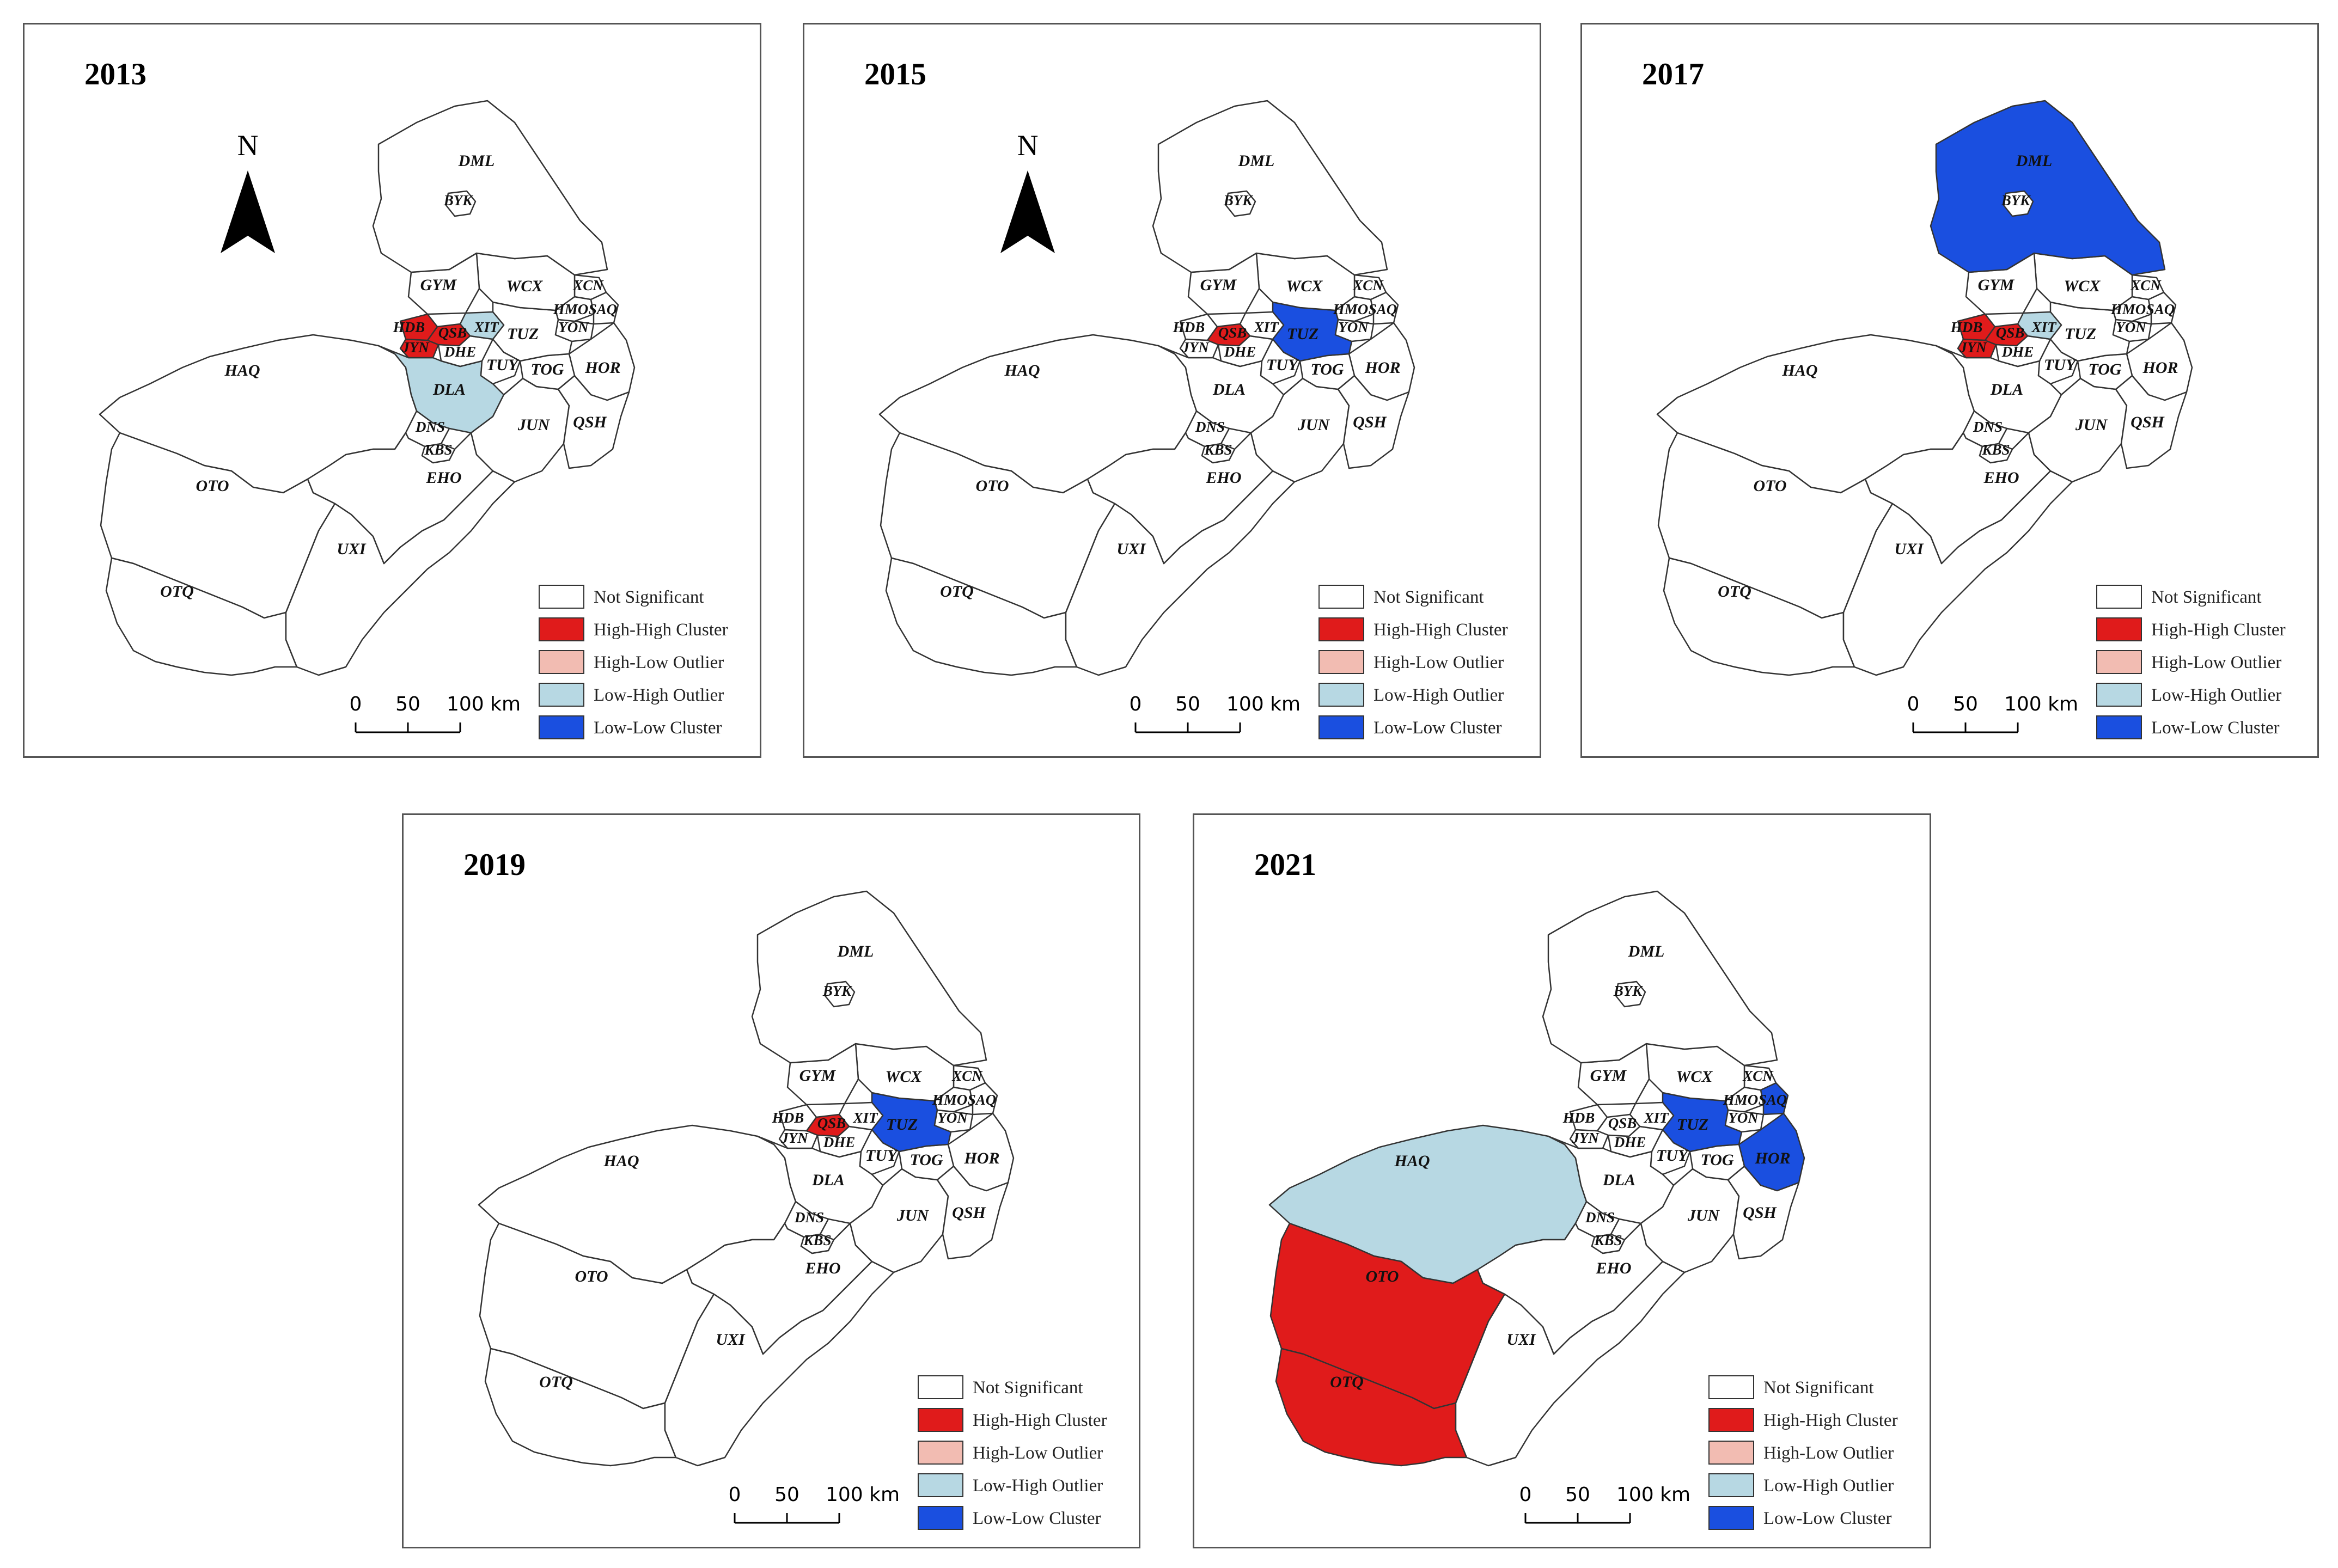 This screenshot has width=2338, height=1568. I want to click on region-label-hor: HOR, so click(602, 368).